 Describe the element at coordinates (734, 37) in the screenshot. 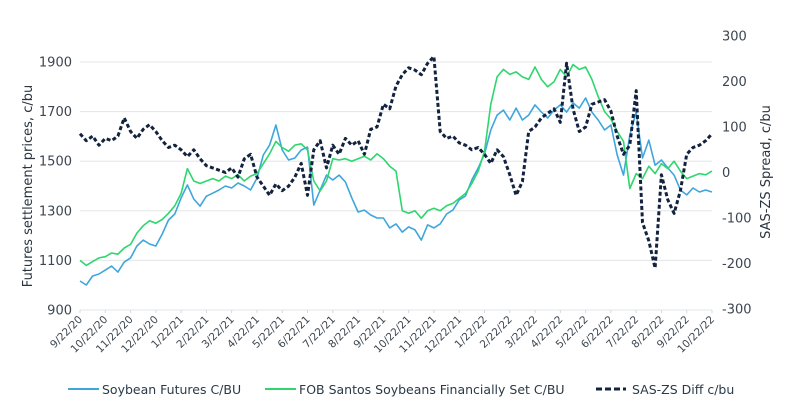

I see `right-y-tick-label: 300` at that location.